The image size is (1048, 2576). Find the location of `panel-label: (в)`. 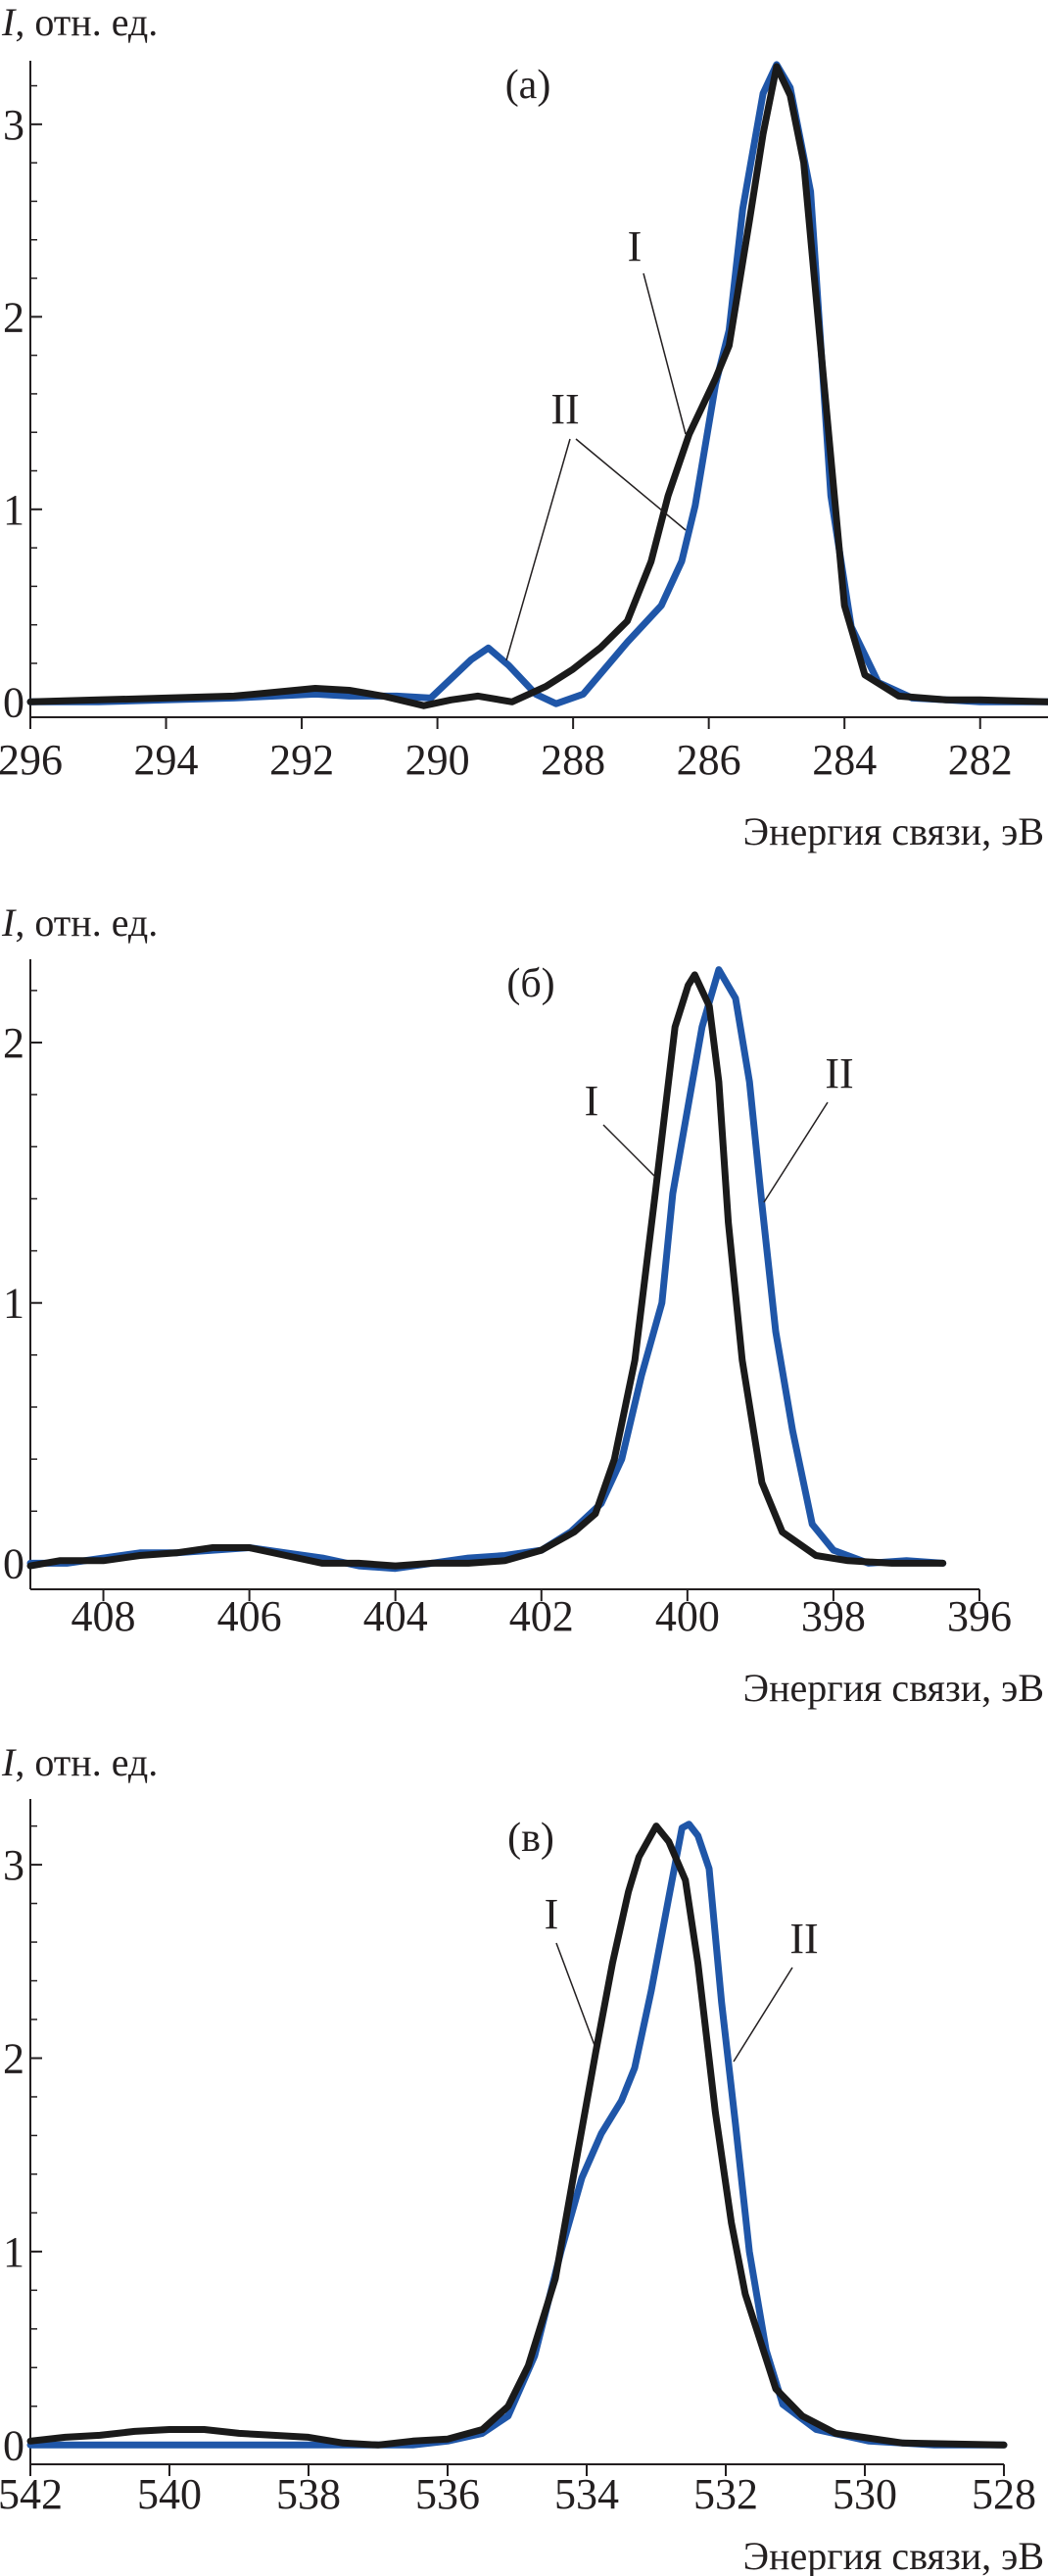

panel-label: (в) is located at coordinates (530, 1838).